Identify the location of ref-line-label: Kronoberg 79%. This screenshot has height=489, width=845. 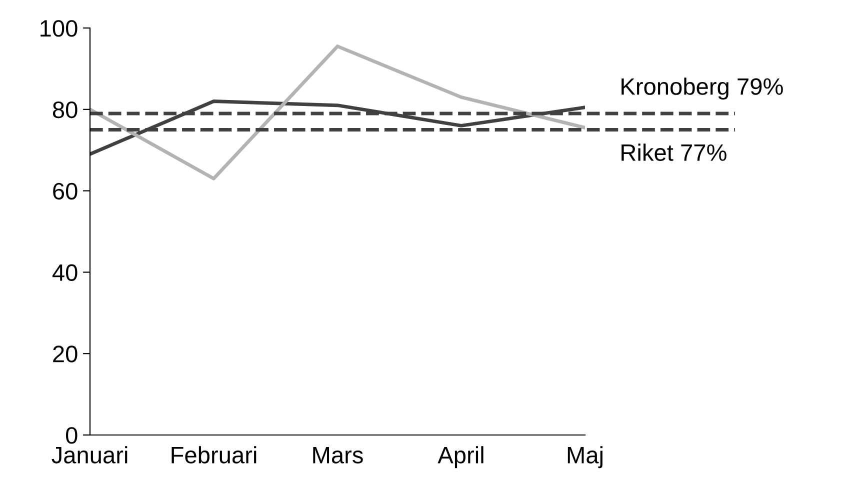
(702, 89).